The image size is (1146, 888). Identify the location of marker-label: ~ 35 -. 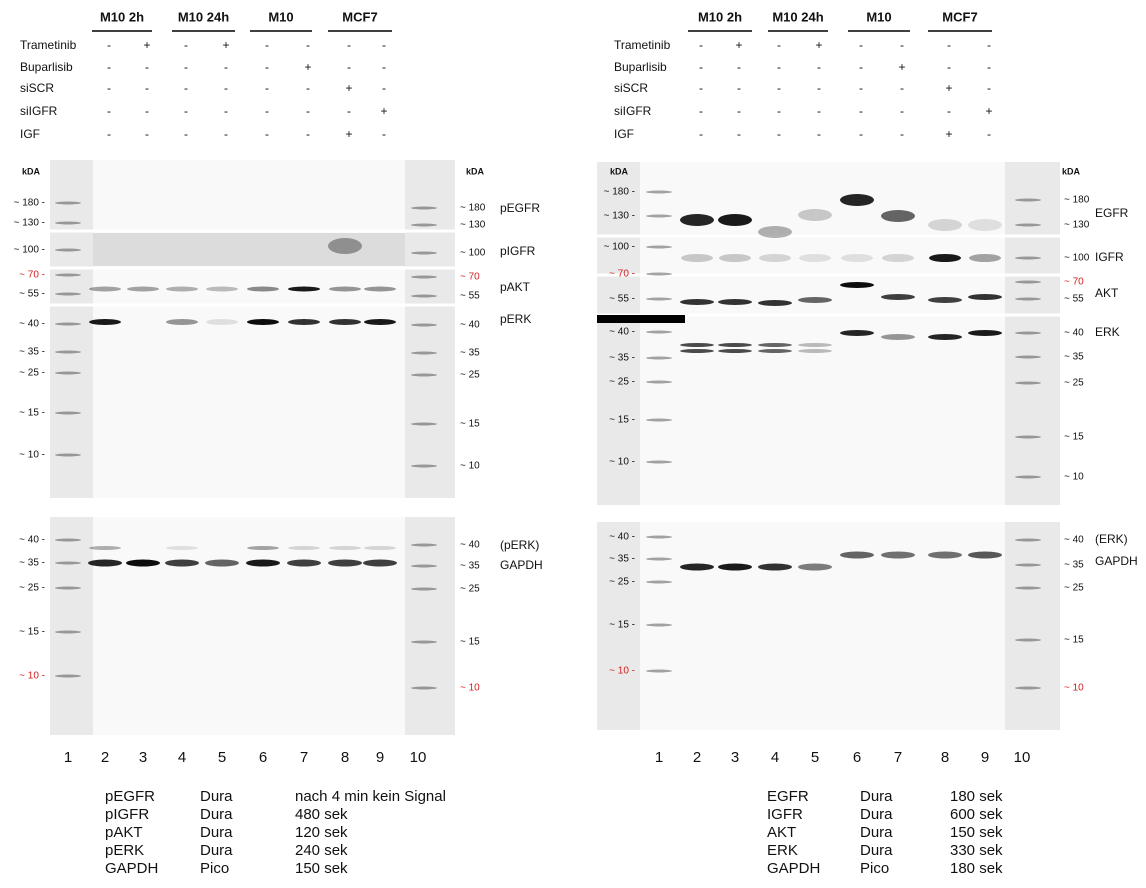
(622, 559).